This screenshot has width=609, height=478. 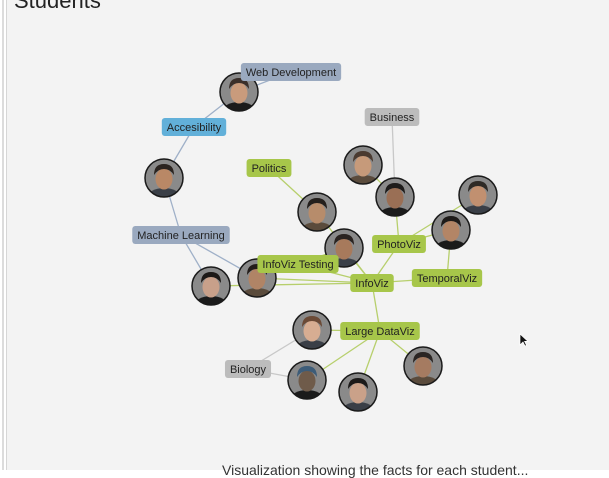 I want to click on topic-label: Large DataViz, so click(x=380, y=332).